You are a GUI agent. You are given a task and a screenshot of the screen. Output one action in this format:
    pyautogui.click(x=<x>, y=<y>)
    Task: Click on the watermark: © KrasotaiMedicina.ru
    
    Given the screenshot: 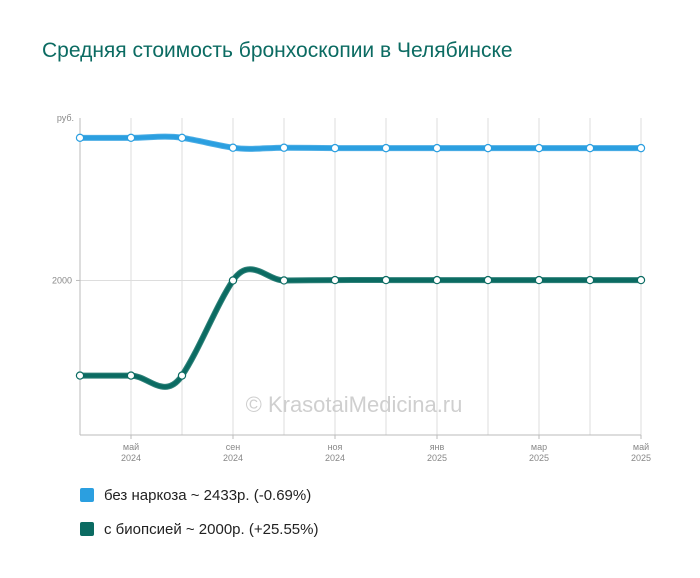 What is the action you would take?
    pyautogui.click(x=354, y=404)
    